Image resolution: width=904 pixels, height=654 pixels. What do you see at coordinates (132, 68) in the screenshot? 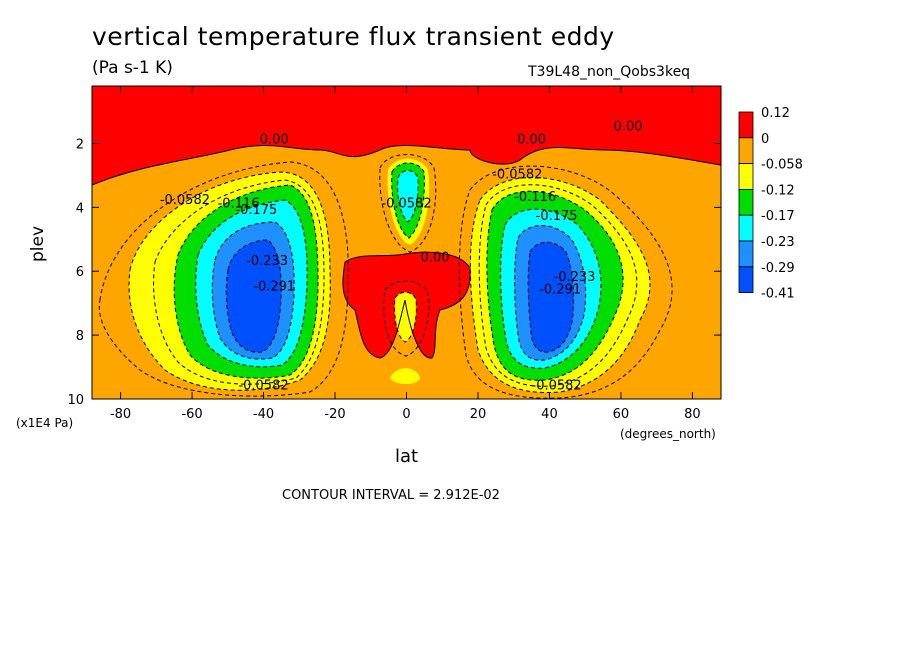
I see `chart-units: (Pa s-1 K)` at bounding box center [132, 68].